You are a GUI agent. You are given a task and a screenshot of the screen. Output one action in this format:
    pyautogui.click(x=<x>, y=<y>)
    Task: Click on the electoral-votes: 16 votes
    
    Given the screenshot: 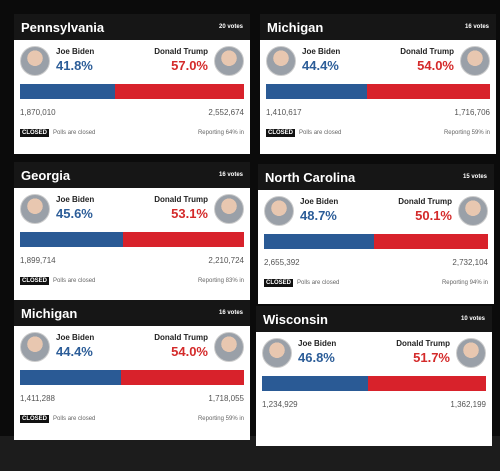 What is the action you would take?
    pyautogui.click(x=476, y=27)
    